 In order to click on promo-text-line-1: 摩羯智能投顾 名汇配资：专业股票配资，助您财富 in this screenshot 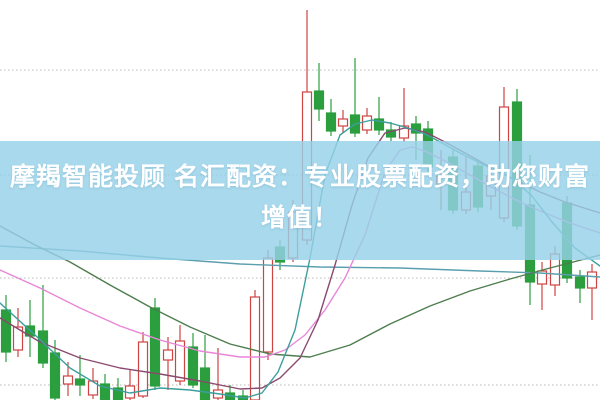, I will do `click(300, 177)`.